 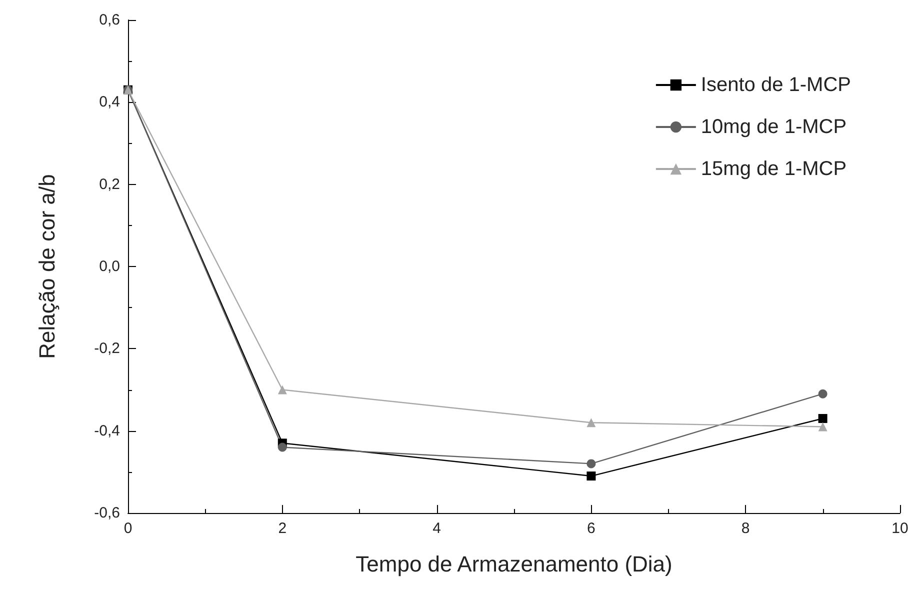 What do you see at coordinates (773, 169) in the screenshot?
I see `legend-label: 15mg de 1-MCP` at bounding box center [773, 169].